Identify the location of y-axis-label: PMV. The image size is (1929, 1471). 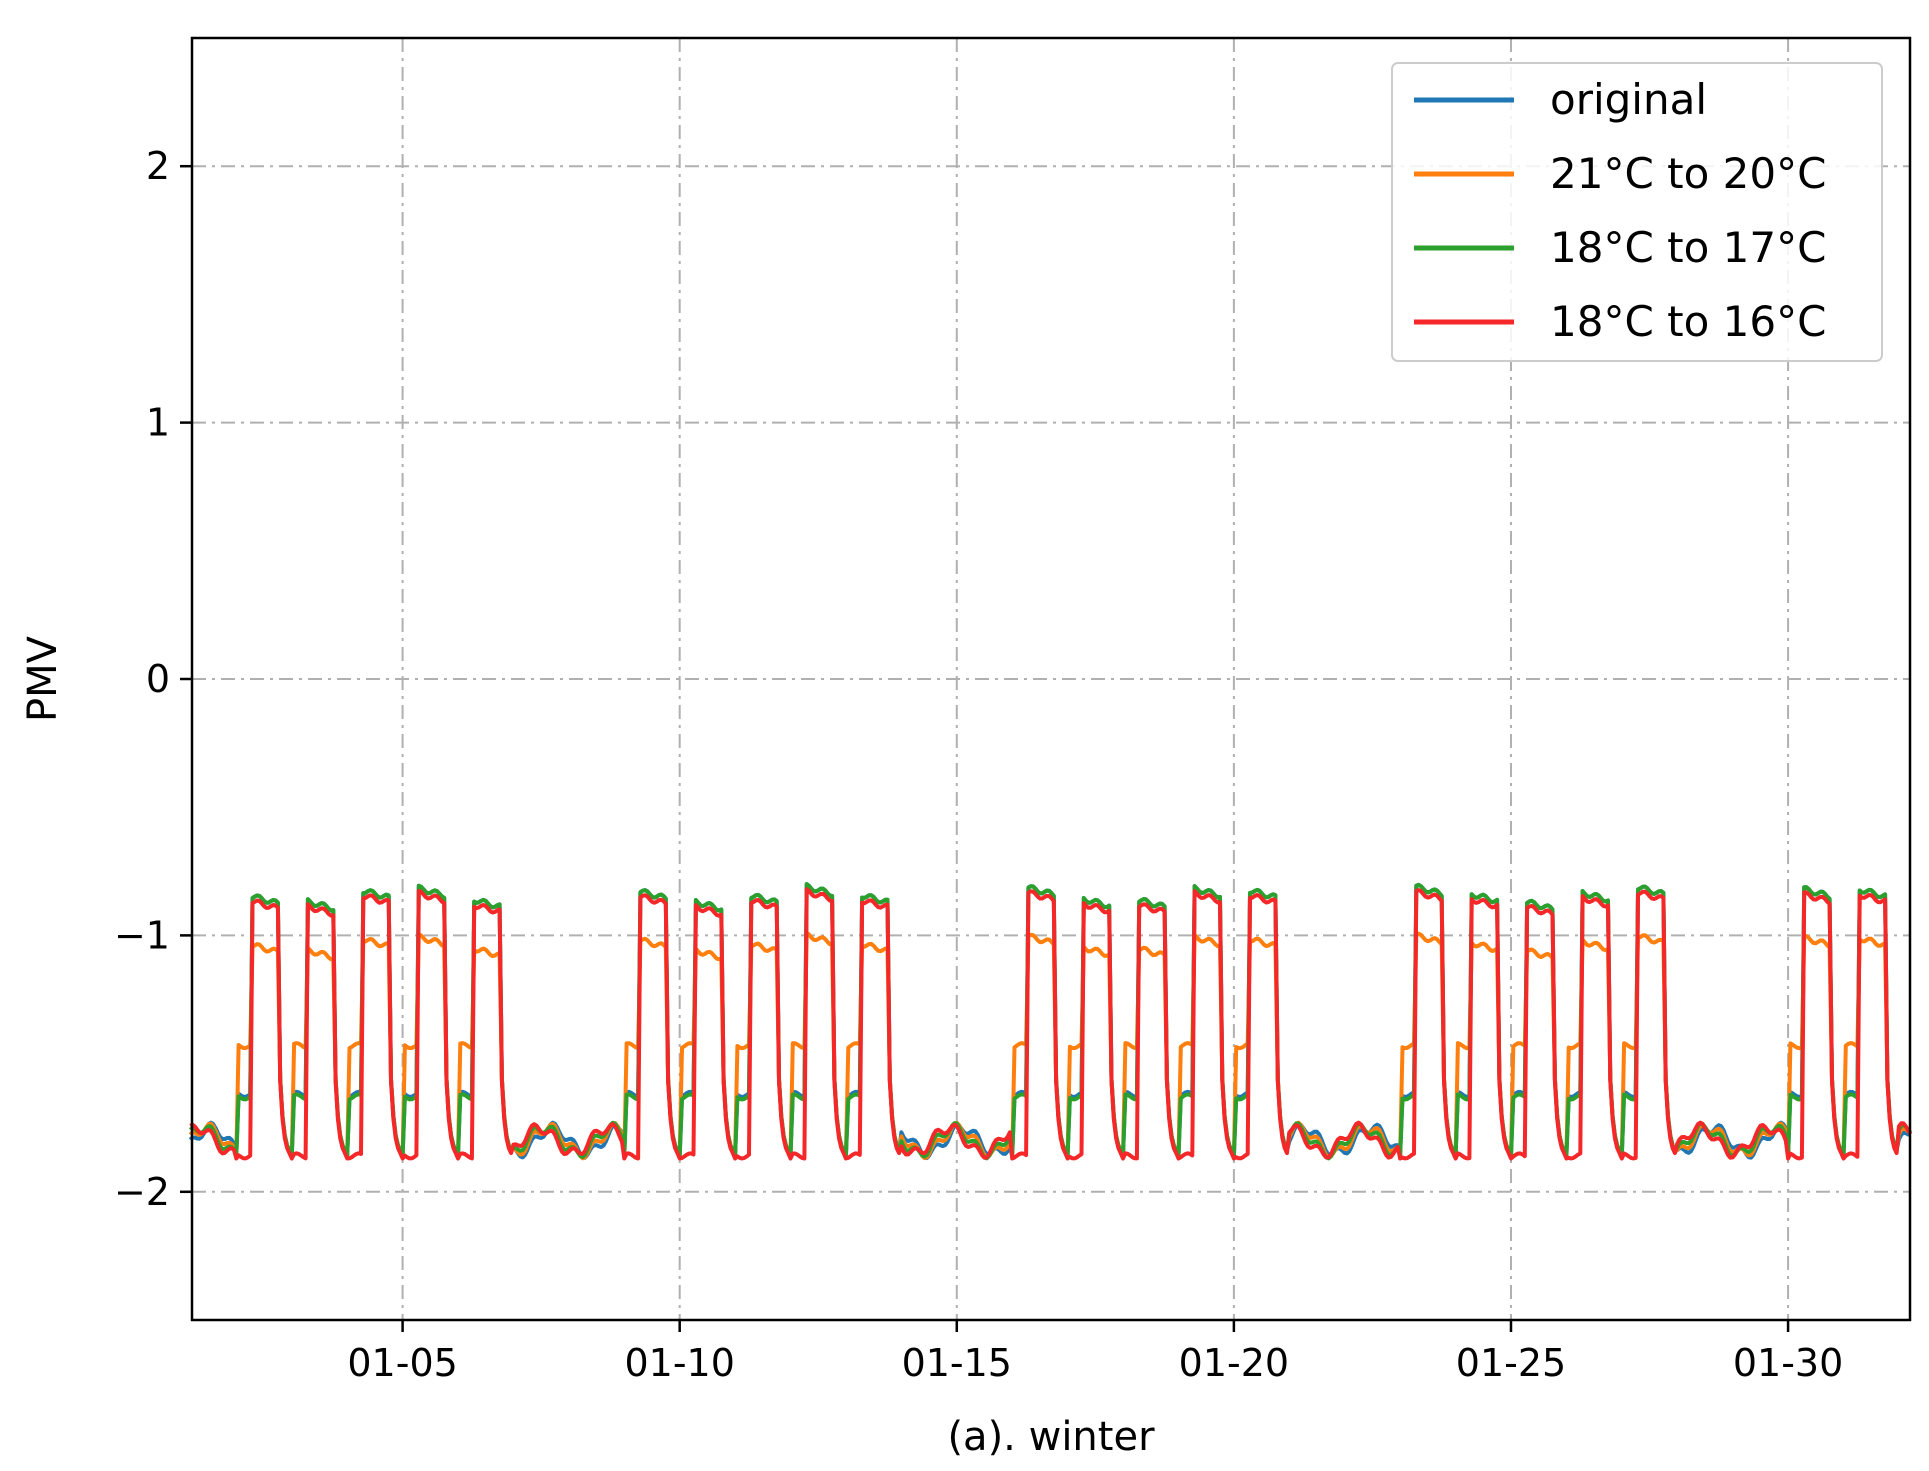
(43, 678).